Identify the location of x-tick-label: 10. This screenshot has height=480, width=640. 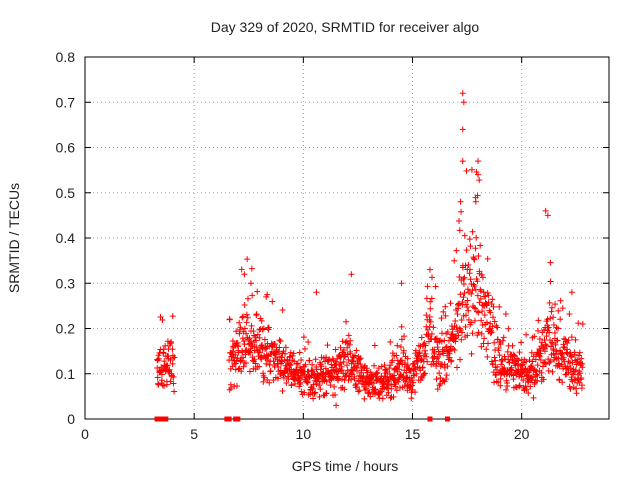
(304, 434).